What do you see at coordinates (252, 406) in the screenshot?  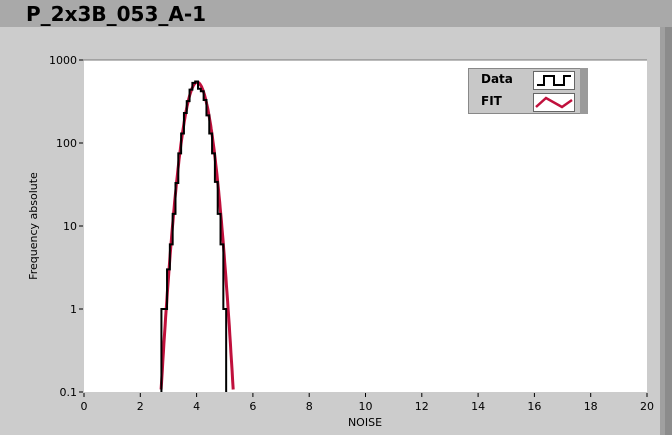 I see `x-tick-label: 6` at bounding box center [252, 406].